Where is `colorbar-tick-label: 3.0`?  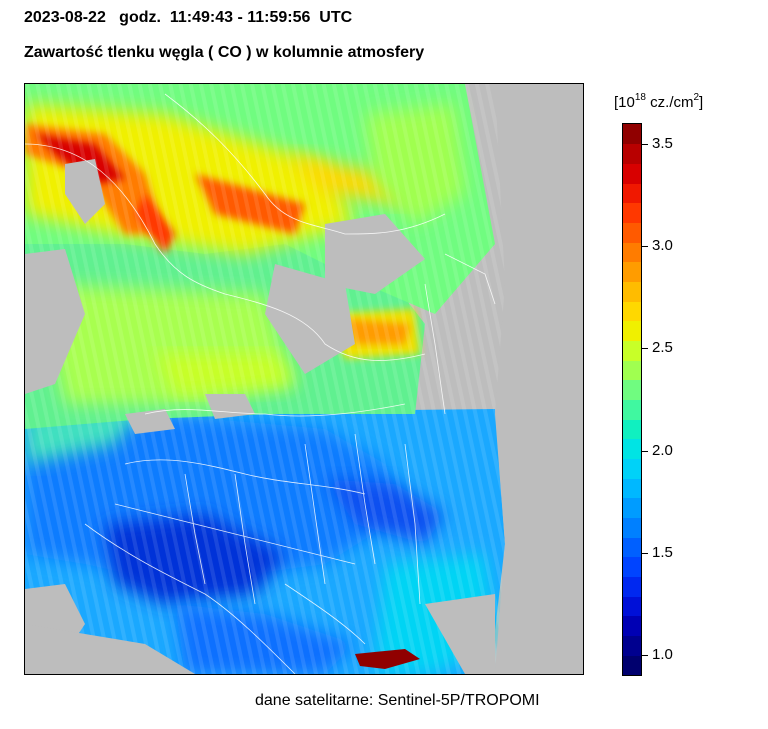
colorbar-tick-label: 3.0 is located at coordinates (662, 246).